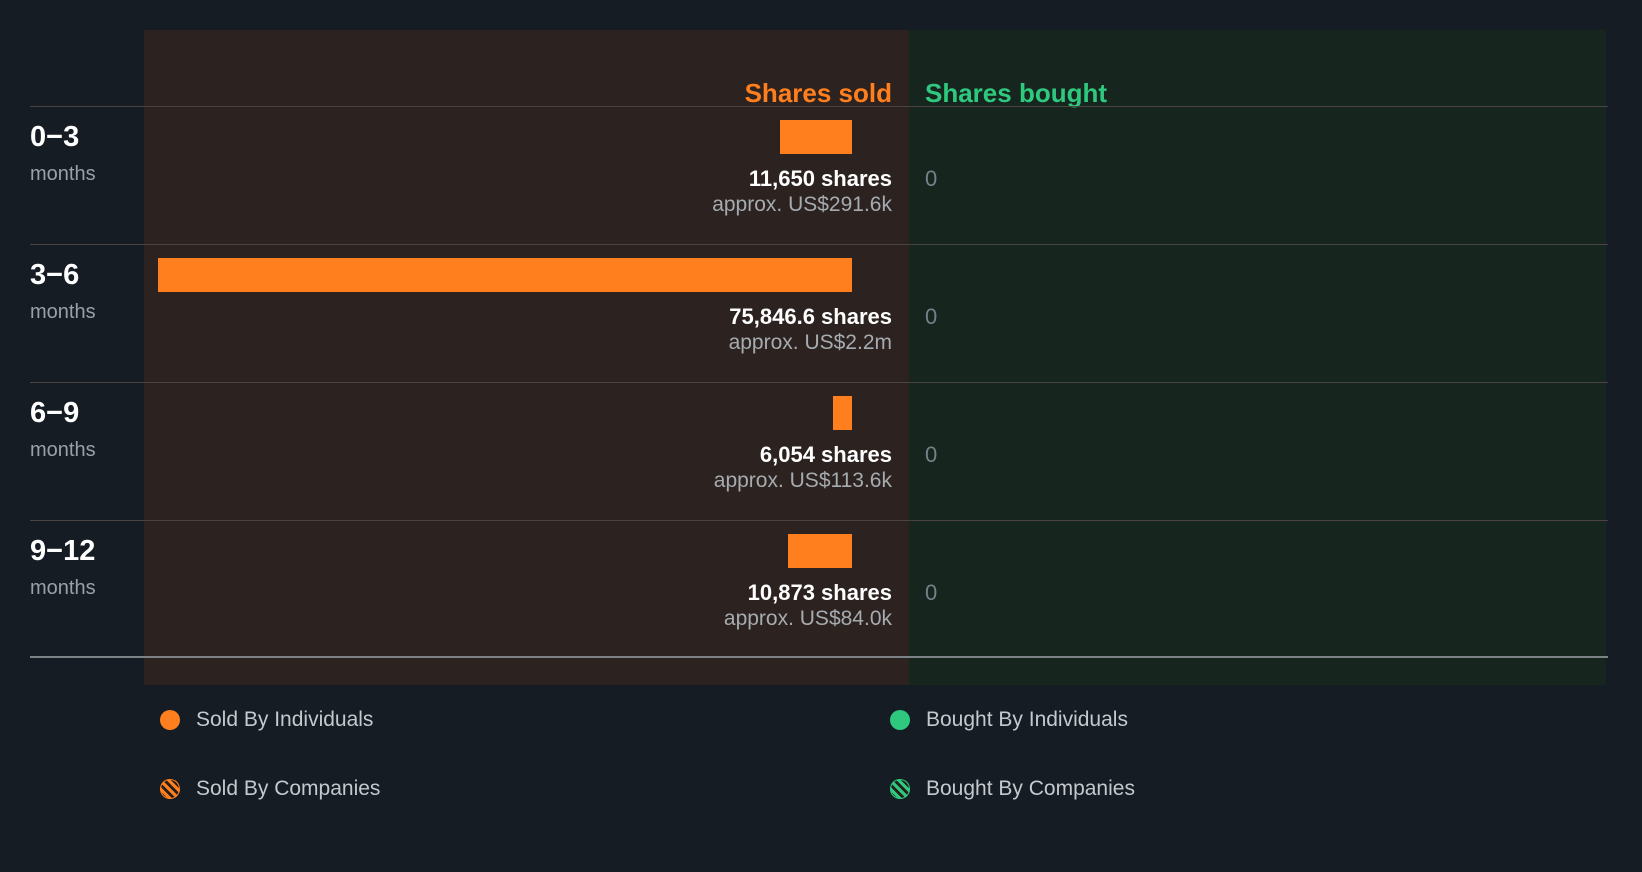  Describe the element at coordinates (820, 178) in the screenshot. I see `shares-sold-count: 11,650 shares` at that location.